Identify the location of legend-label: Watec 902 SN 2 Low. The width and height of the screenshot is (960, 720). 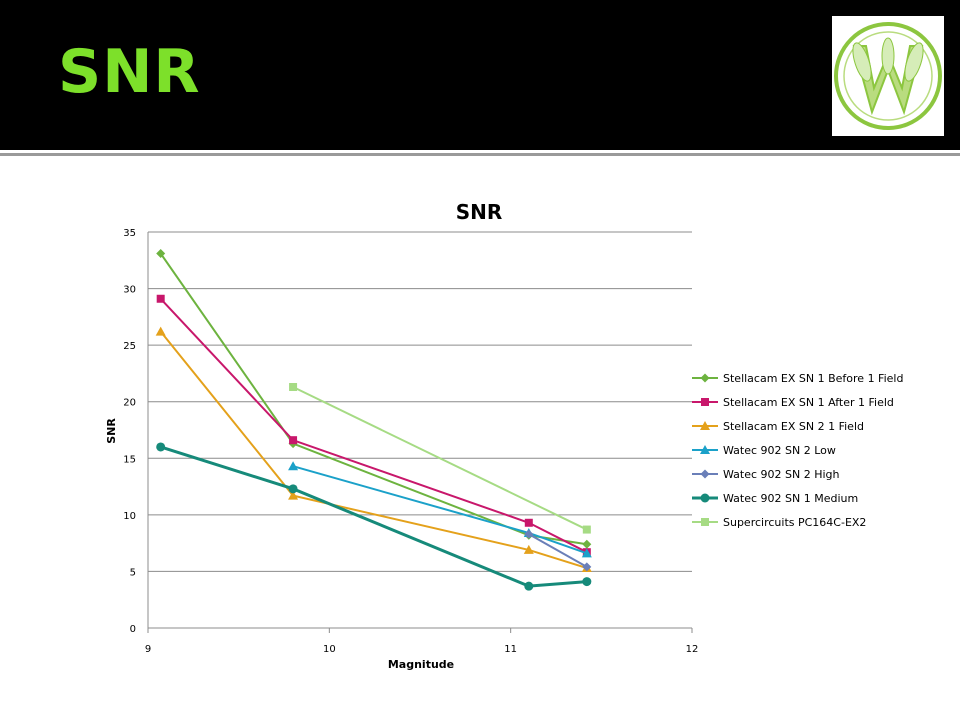
(779, 450).